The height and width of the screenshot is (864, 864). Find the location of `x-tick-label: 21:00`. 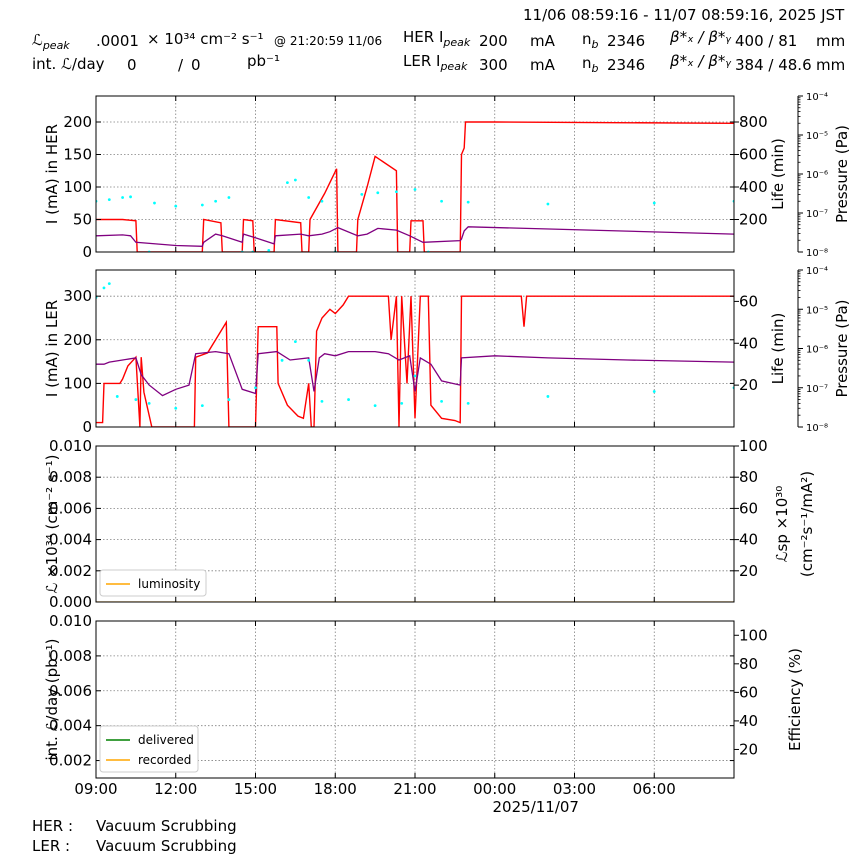

x-tick-label: 21:00 is located at coordinates (414, 789).